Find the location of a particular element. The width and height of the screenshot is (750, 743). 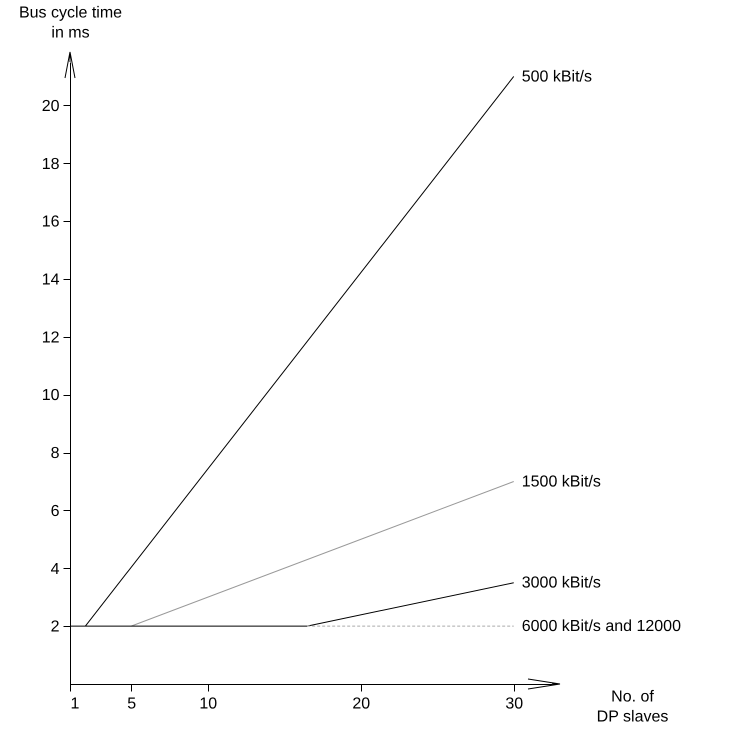

y-tick-label: 4 is located at coordinates (55, 569).